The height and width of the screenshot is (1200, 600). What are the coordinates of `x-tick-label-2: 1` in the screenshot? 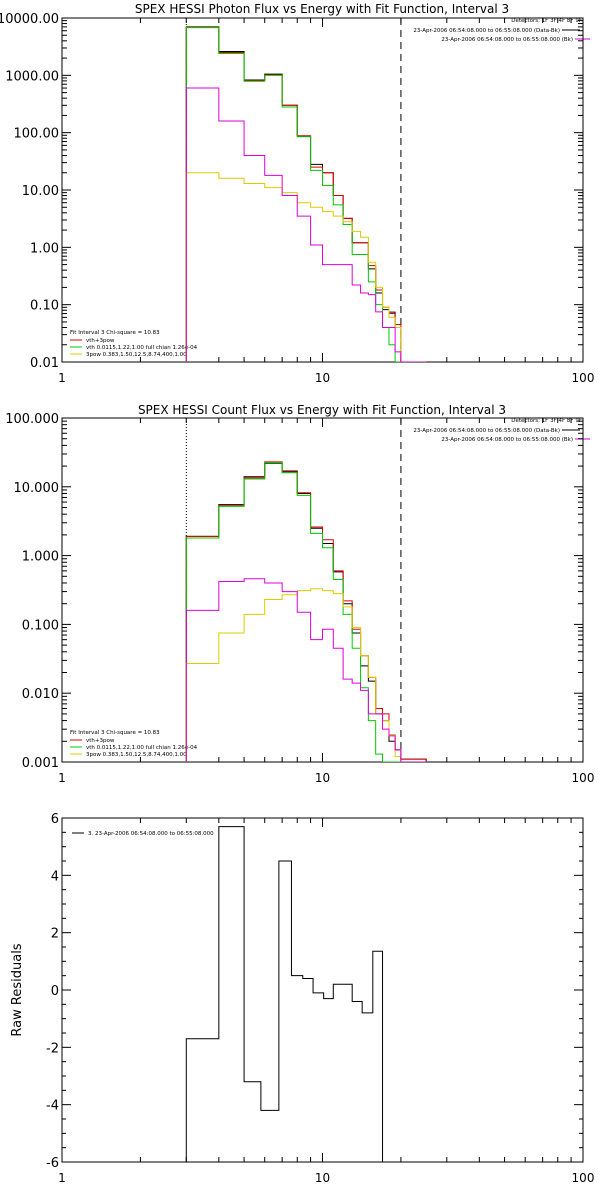 It's located at (62, 1178).